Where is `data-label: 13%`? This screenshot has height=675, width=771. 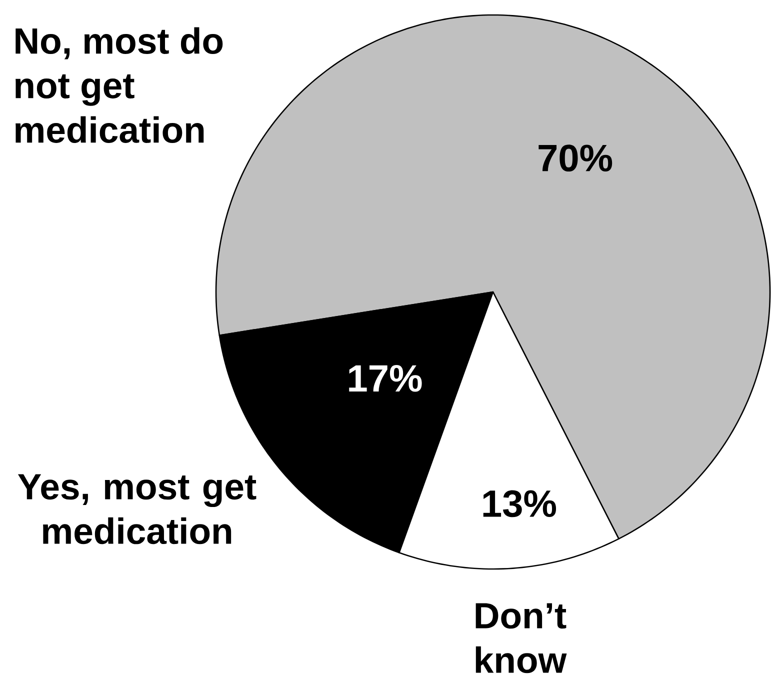 data-label: 13% is located at coordinates (519, 504).